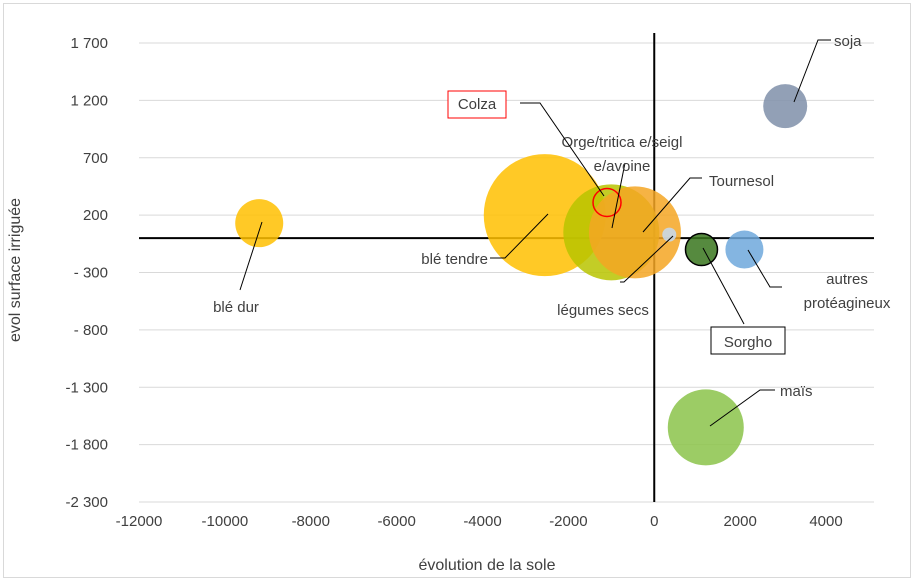 The image size is (915, 583). I want to click on leader-tournesol, so click(672, 205).